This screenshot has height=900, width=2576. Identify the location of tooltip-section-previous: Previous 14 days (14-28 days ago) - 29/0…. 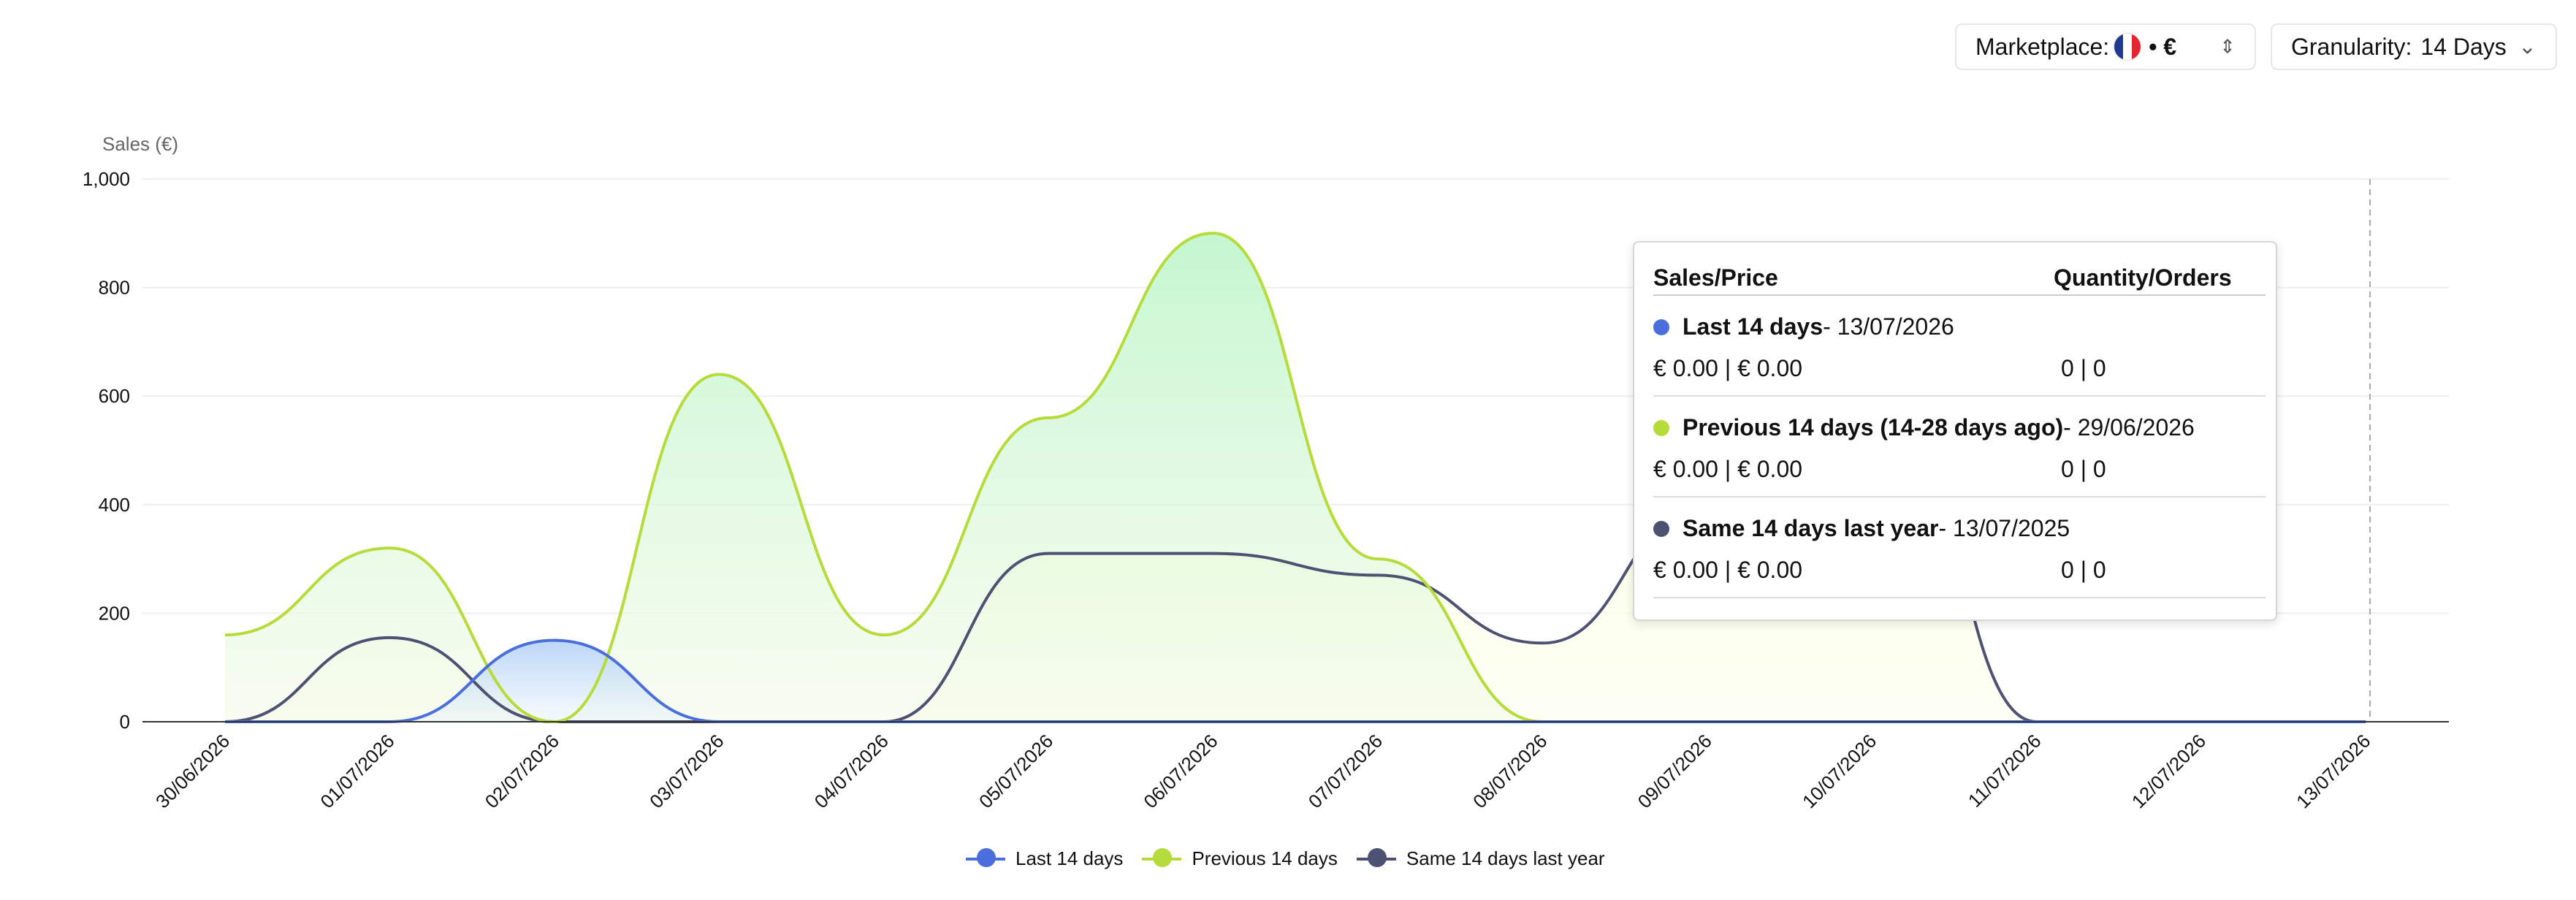
(1960, 447).